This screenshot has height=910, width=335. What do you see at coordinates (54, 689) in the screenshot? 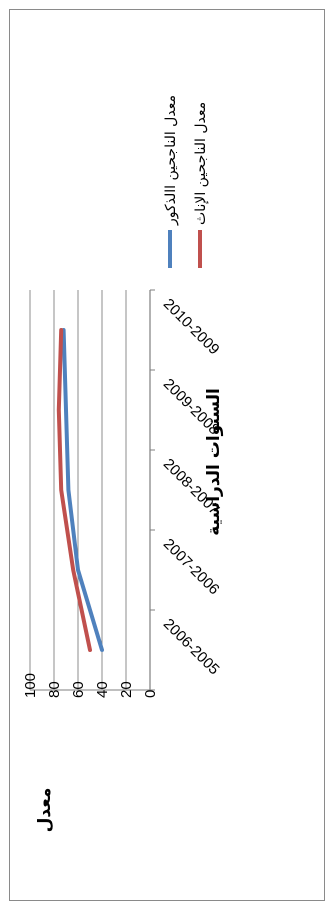
I see `y-tick-label: 80` at bounding box center [54, 689].